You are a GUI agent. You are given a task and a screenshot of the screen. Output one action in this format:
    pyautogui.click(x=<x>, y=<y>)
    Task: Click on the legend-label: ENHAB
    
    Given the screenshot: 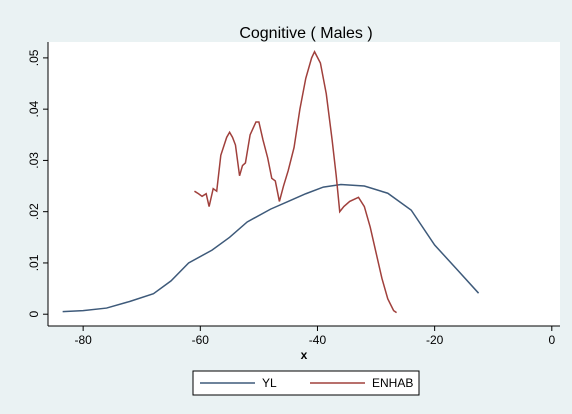 What is the action you would take?
    pyautogui.click(x=392, y=383)
    